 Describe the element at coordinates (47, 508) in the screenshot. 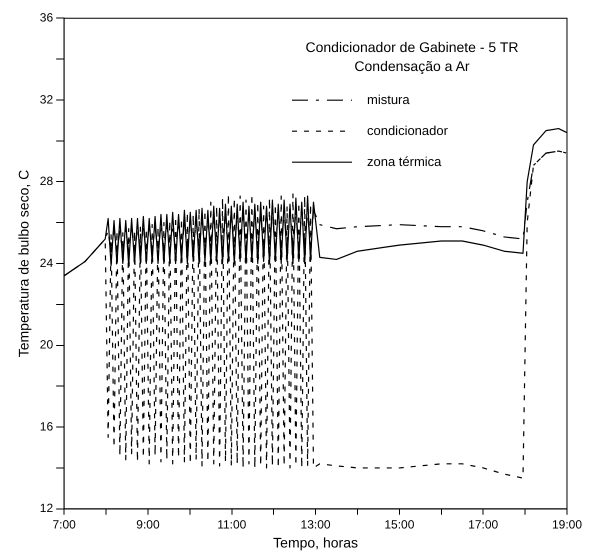

I see `y-tick-label: 12` at that location.